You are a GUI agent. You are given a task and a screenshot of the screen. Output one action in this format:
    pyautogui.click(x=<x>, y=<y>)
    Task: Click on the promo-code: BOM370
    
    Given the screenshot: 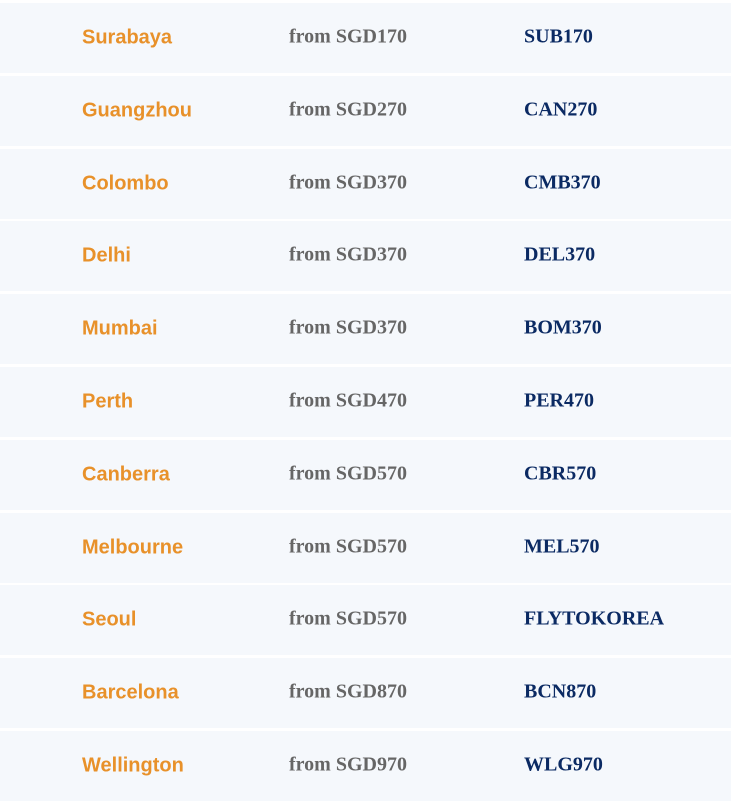 What is the action you would take?
    pyautogui.click(x=563, y=327)
    